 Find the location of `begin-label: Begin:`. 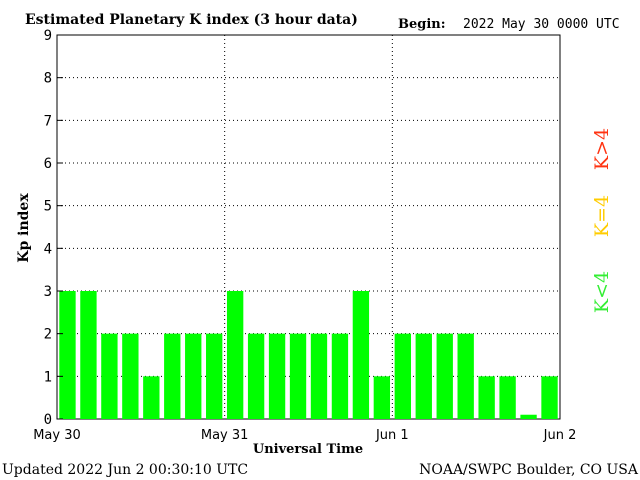

begin-label: Begin: is located at coordinates (422, 24).